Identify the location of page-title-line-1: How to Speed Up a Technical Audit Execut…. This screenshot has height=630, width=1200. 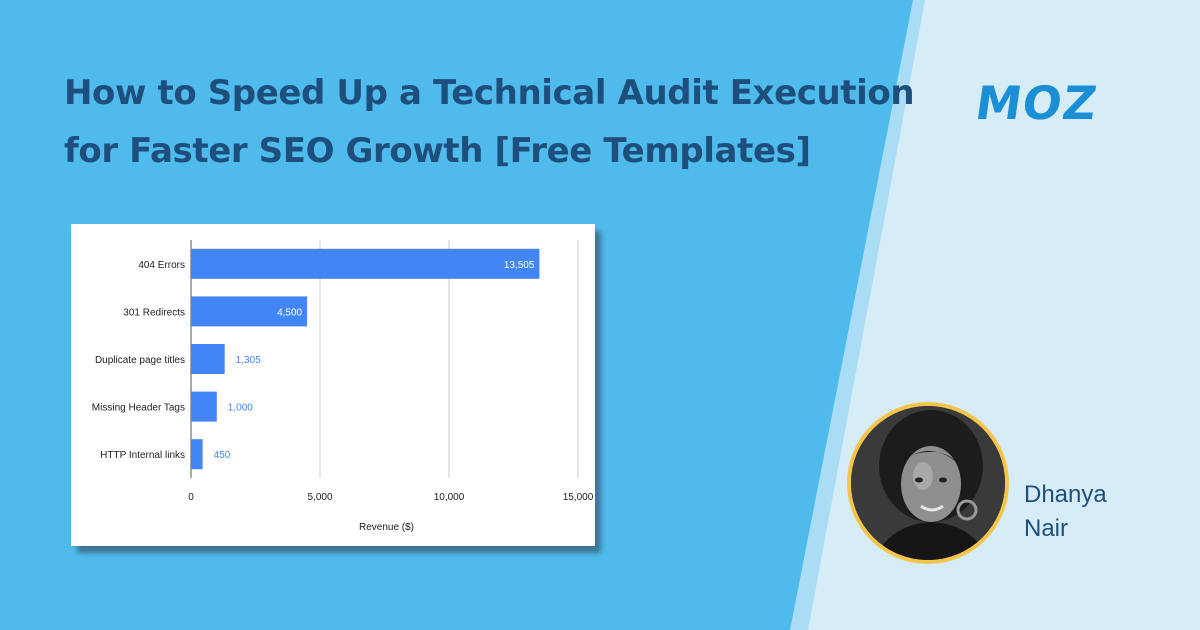
(489, 93).